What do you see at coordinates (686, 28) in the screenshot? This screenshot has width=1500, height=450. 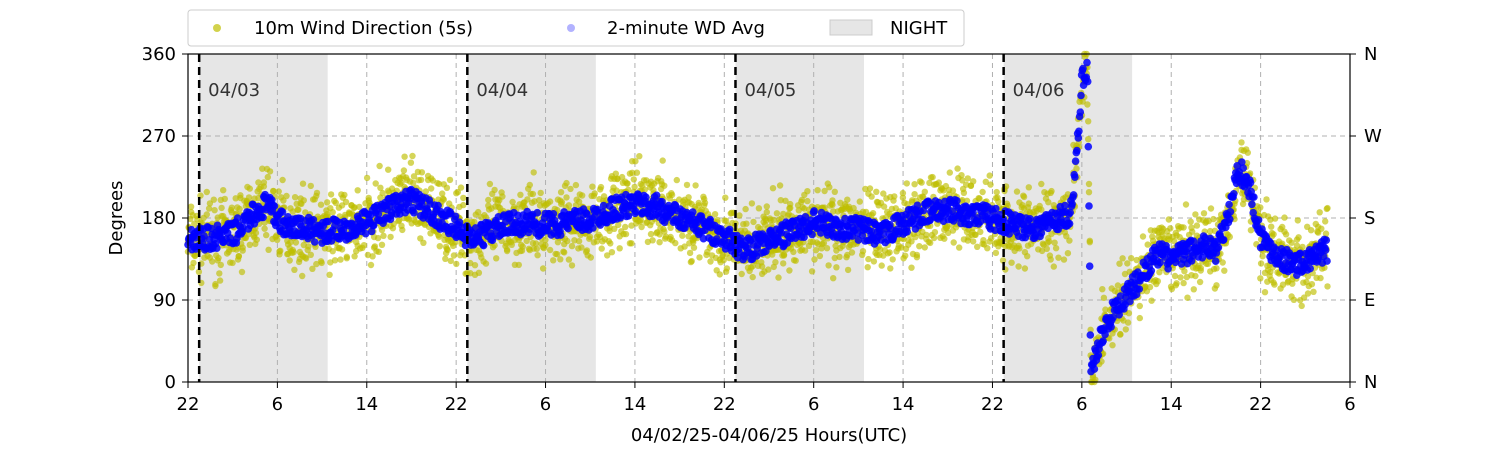 I see `legend-label-wd-avg: 2-minute WD Avg` at bounding box center [686, 28].